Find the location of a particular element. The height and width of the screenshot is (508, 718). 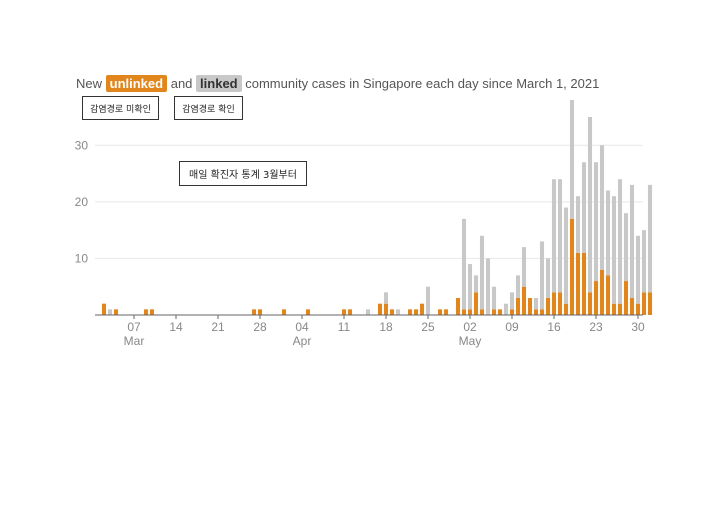

x-tick-label: 02 is located at coordinates (470, 327).